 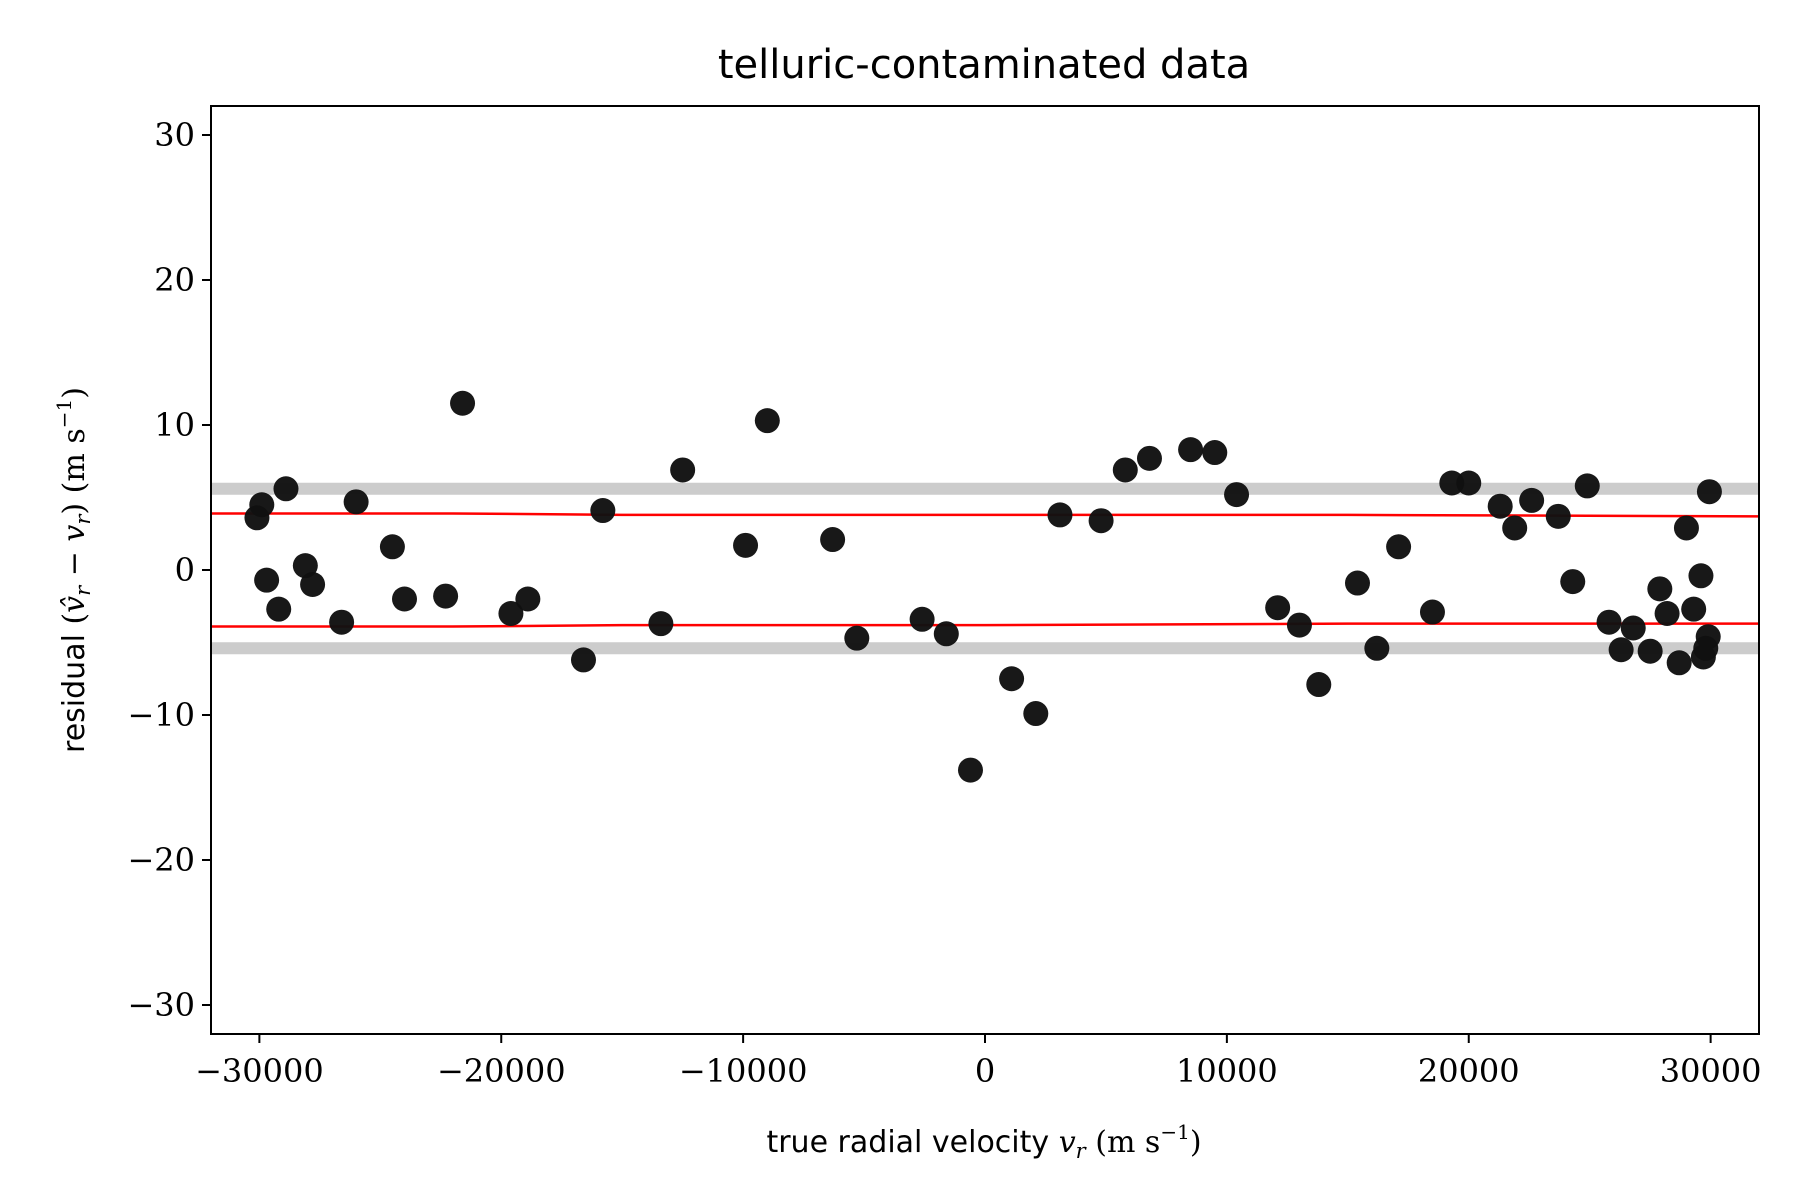 What do you see at coordinates (74, 393) in the screenshot?
I see `y-axis-label-units-close: )` at bounding box center [74, 393].